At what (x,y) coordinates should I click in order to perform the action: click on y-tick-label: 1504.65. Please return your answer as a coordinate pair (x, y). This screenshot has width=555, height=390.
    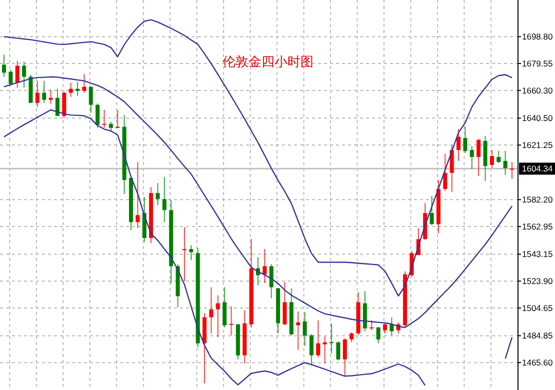
    Looking at the image, I should click on (537, 308).